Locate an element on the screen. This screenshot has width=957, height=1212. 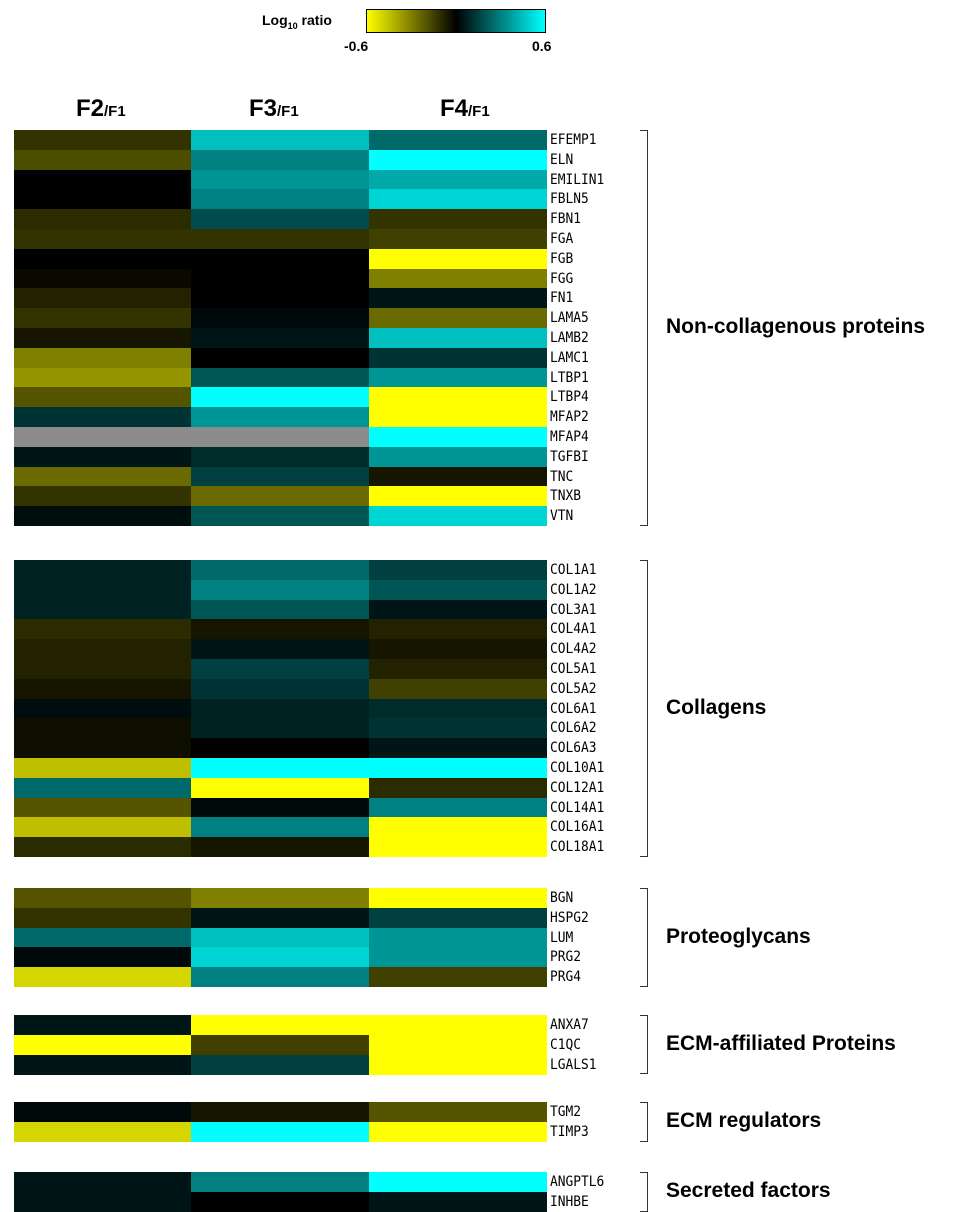
gene-label: BGN is located at coordinates (562, 898).